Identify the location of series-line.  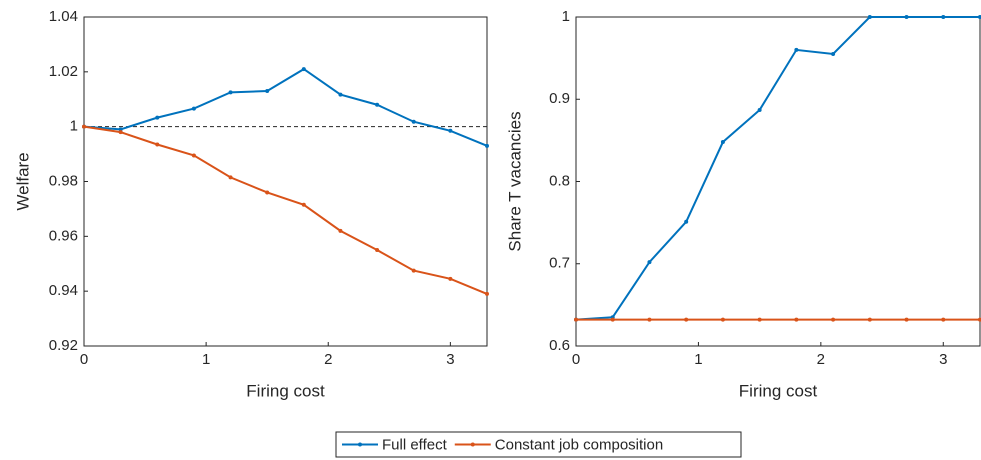
(285, 107).